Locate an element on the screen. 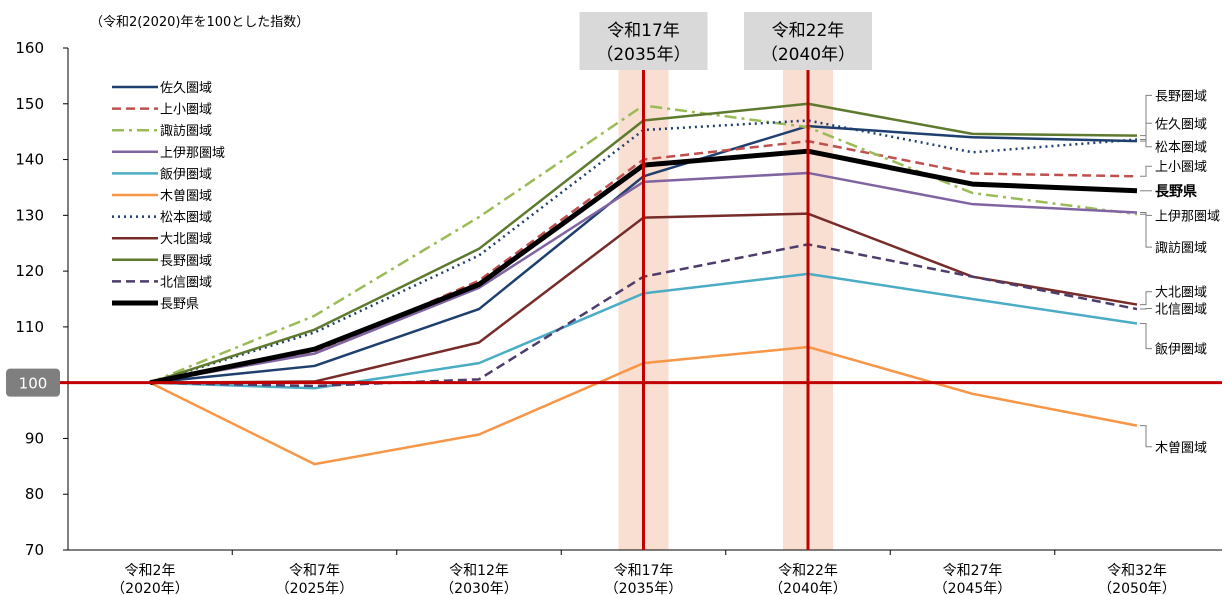 The width and height of the screenshot is (1228, 595). x-tick-label: 令和27年 is located at coordinates (973, 571).